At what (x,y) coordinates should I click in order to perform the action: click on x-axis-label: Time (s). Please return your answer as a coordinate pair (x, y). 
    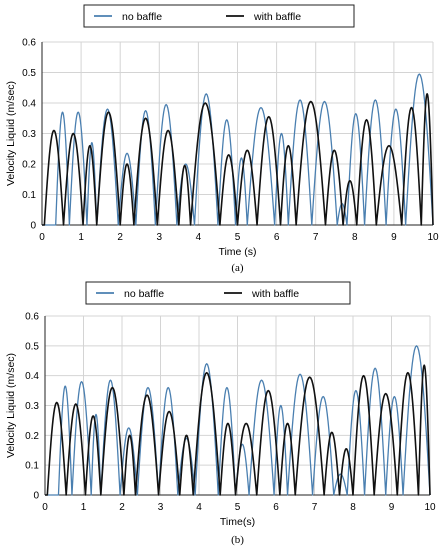
    Looking at the image, I should click on (237, 252).